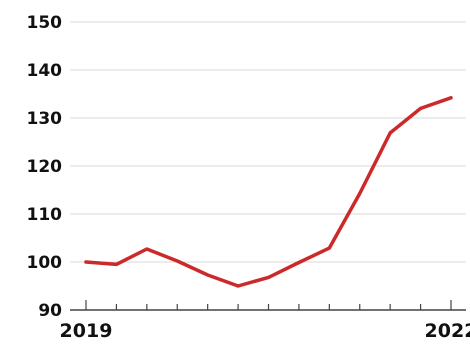 This screenshot has width=470, height=346. What do you see at coordinates (50, 311) in the screenshot?
I see `y-tick-label: 90` at bounding box center [50, 311].